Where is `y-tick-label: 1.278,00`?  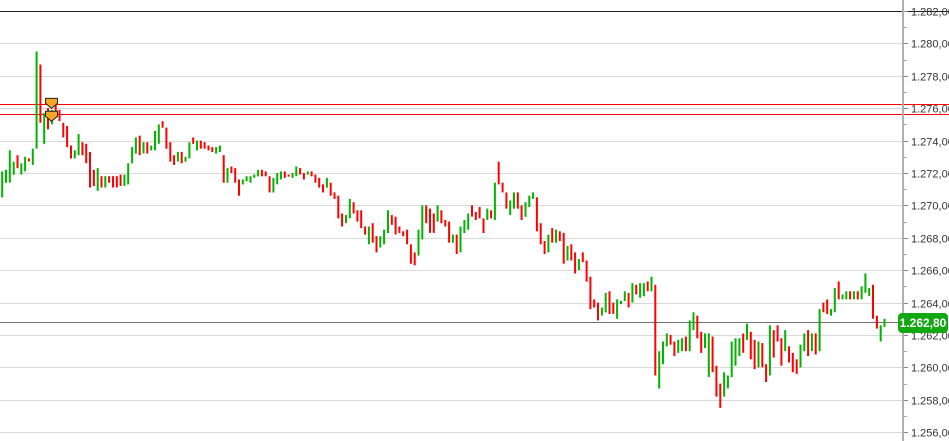 y-tick-label: 1.278,00 is located at coordinates (930, 78).